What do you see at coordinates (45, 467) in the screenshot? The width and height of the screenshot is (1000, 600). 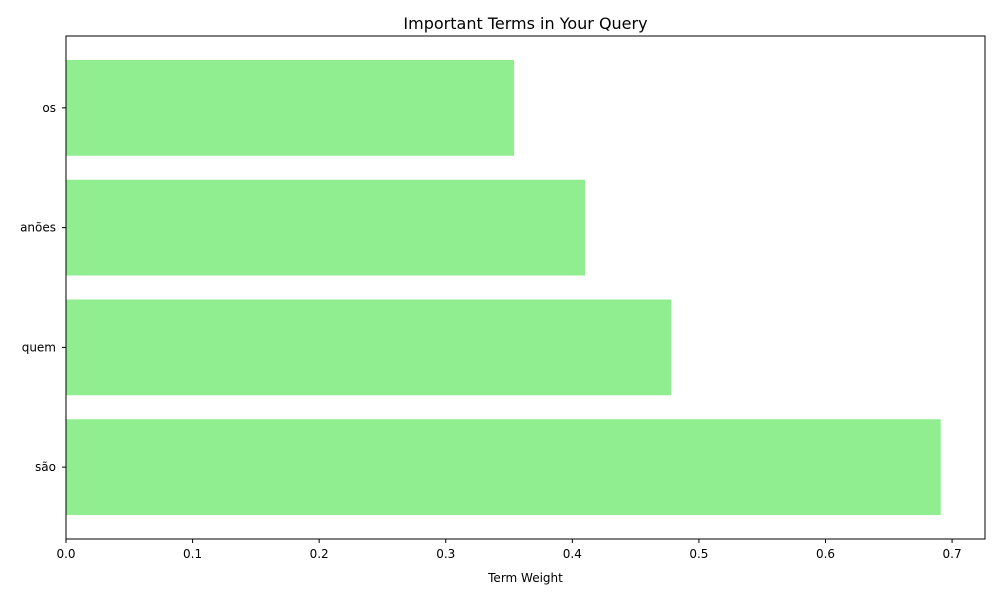 I see `y-tick-label: são` at bounding box center [45, 467].